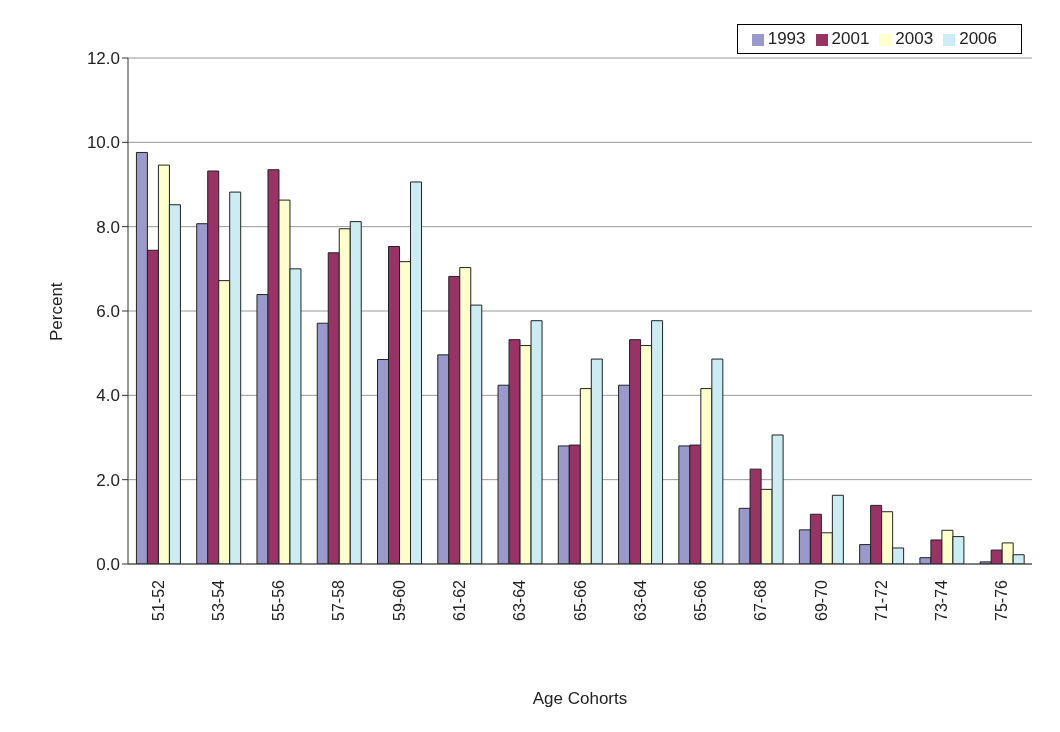 This screenshot has width=1060, height=732. Describe the element at coordinates (399, 600) in the screenshot. I see `x-tick-label: 59-60` at that location.